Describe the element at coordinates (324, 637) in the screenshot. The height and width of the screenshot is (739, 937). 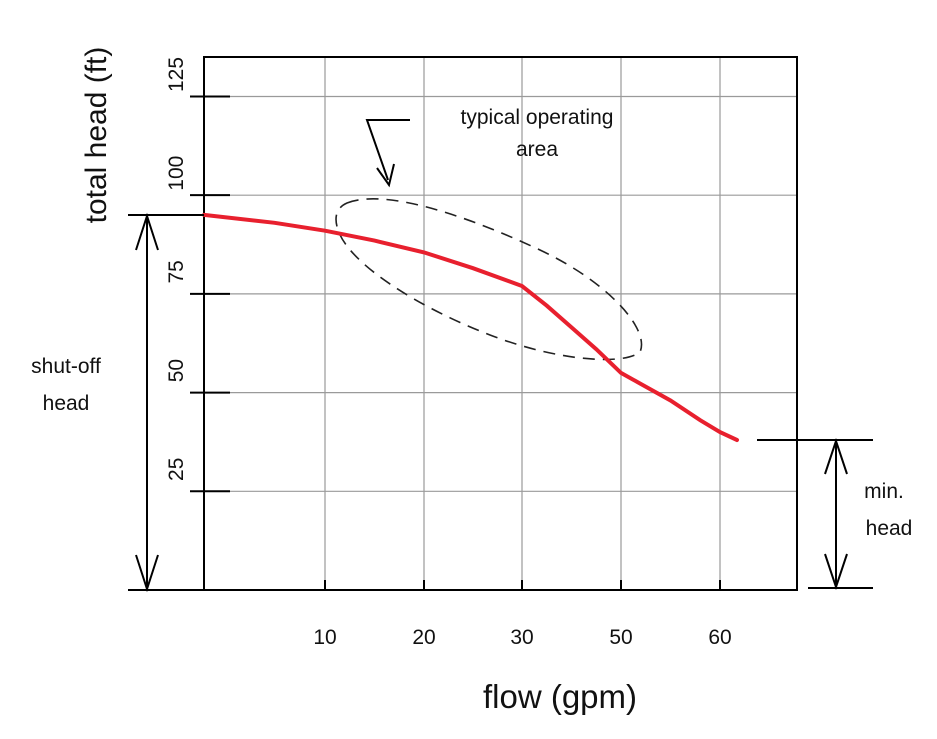
I see `x-tick-label: 10` at that location.